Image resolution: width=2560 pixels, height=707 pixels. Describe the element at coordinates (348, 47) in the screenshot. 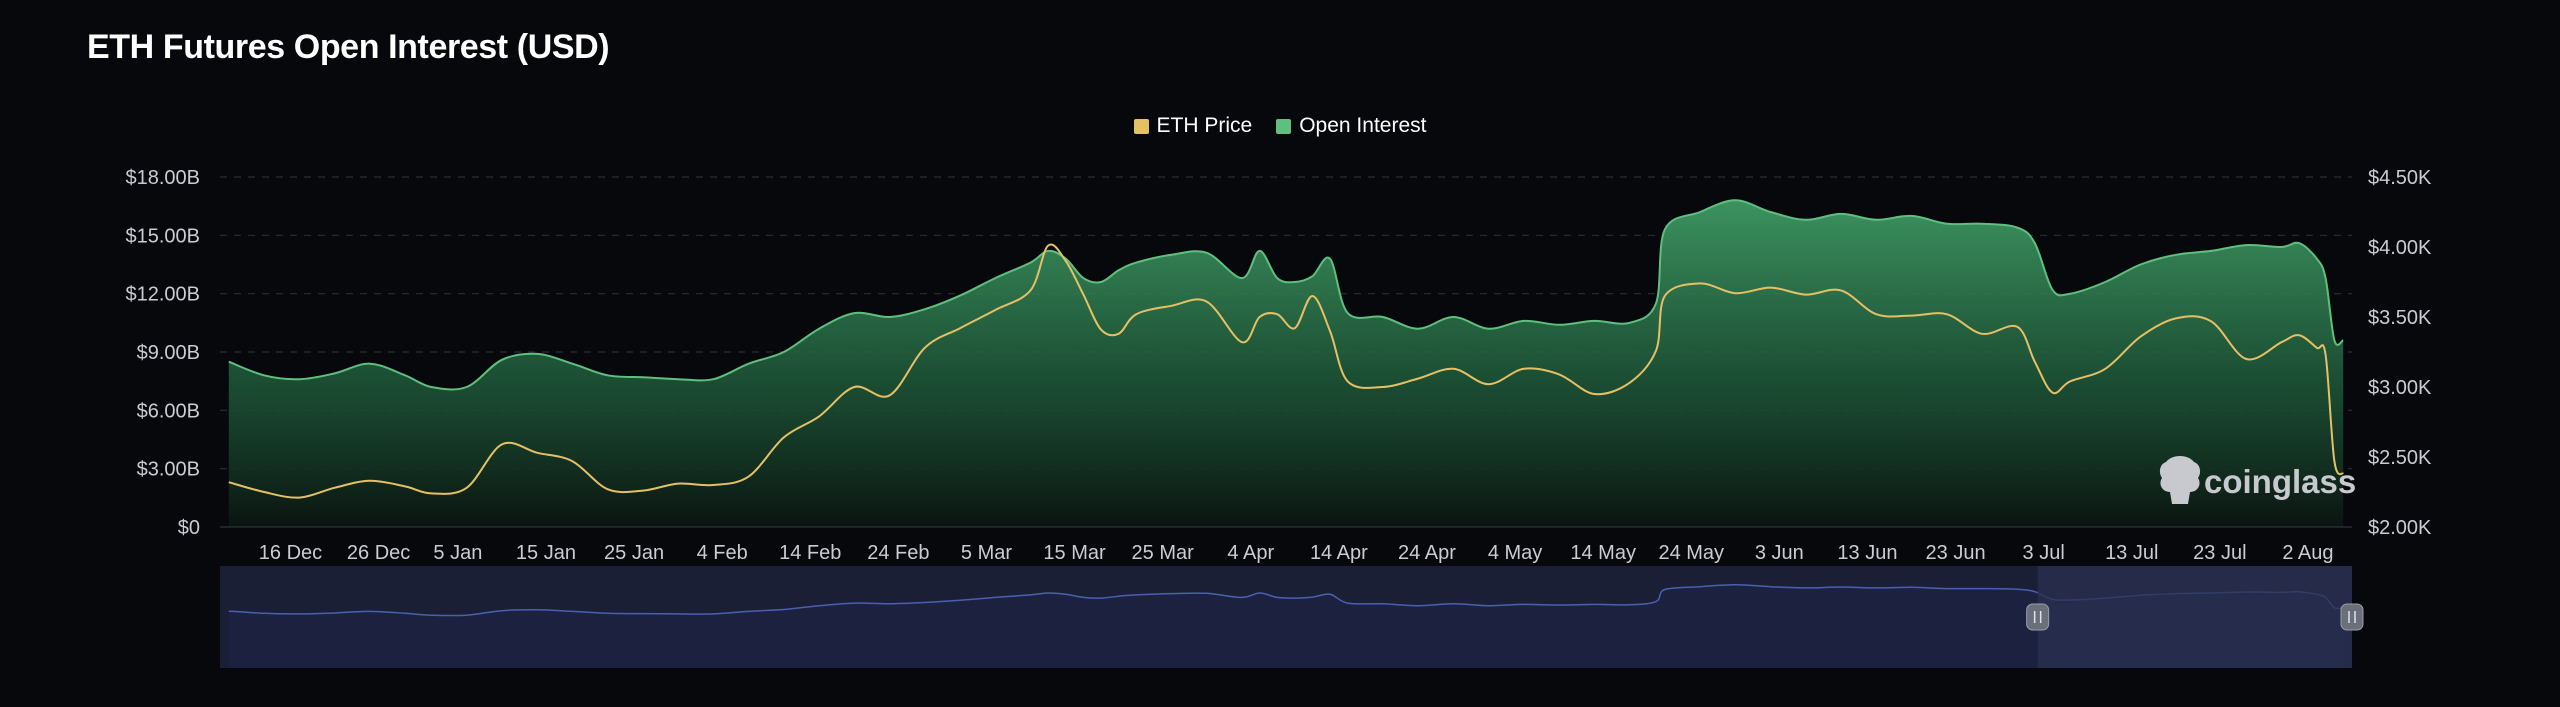

I see `chart-title: ETH Futures Open Interest (USD)` at that location.